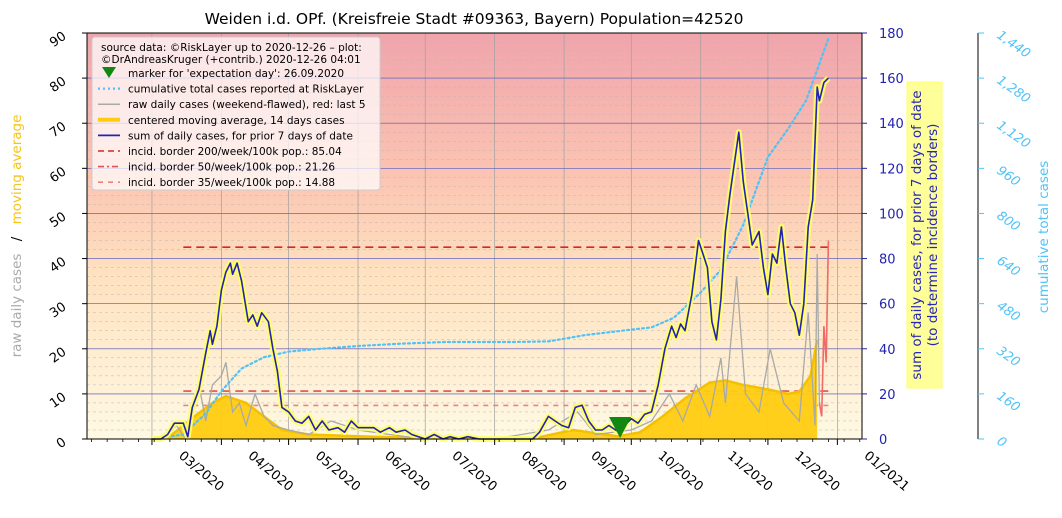 This screenshot has height=518, width=1062. I want to click on left-tick-label: 0, so click(61, 443).